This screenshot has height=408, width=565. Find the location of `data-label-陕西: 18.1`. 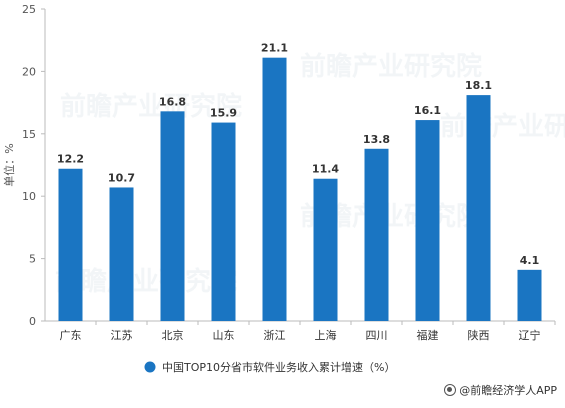

data-label-陕西: 18.1 is located at coordinates (478, 85).